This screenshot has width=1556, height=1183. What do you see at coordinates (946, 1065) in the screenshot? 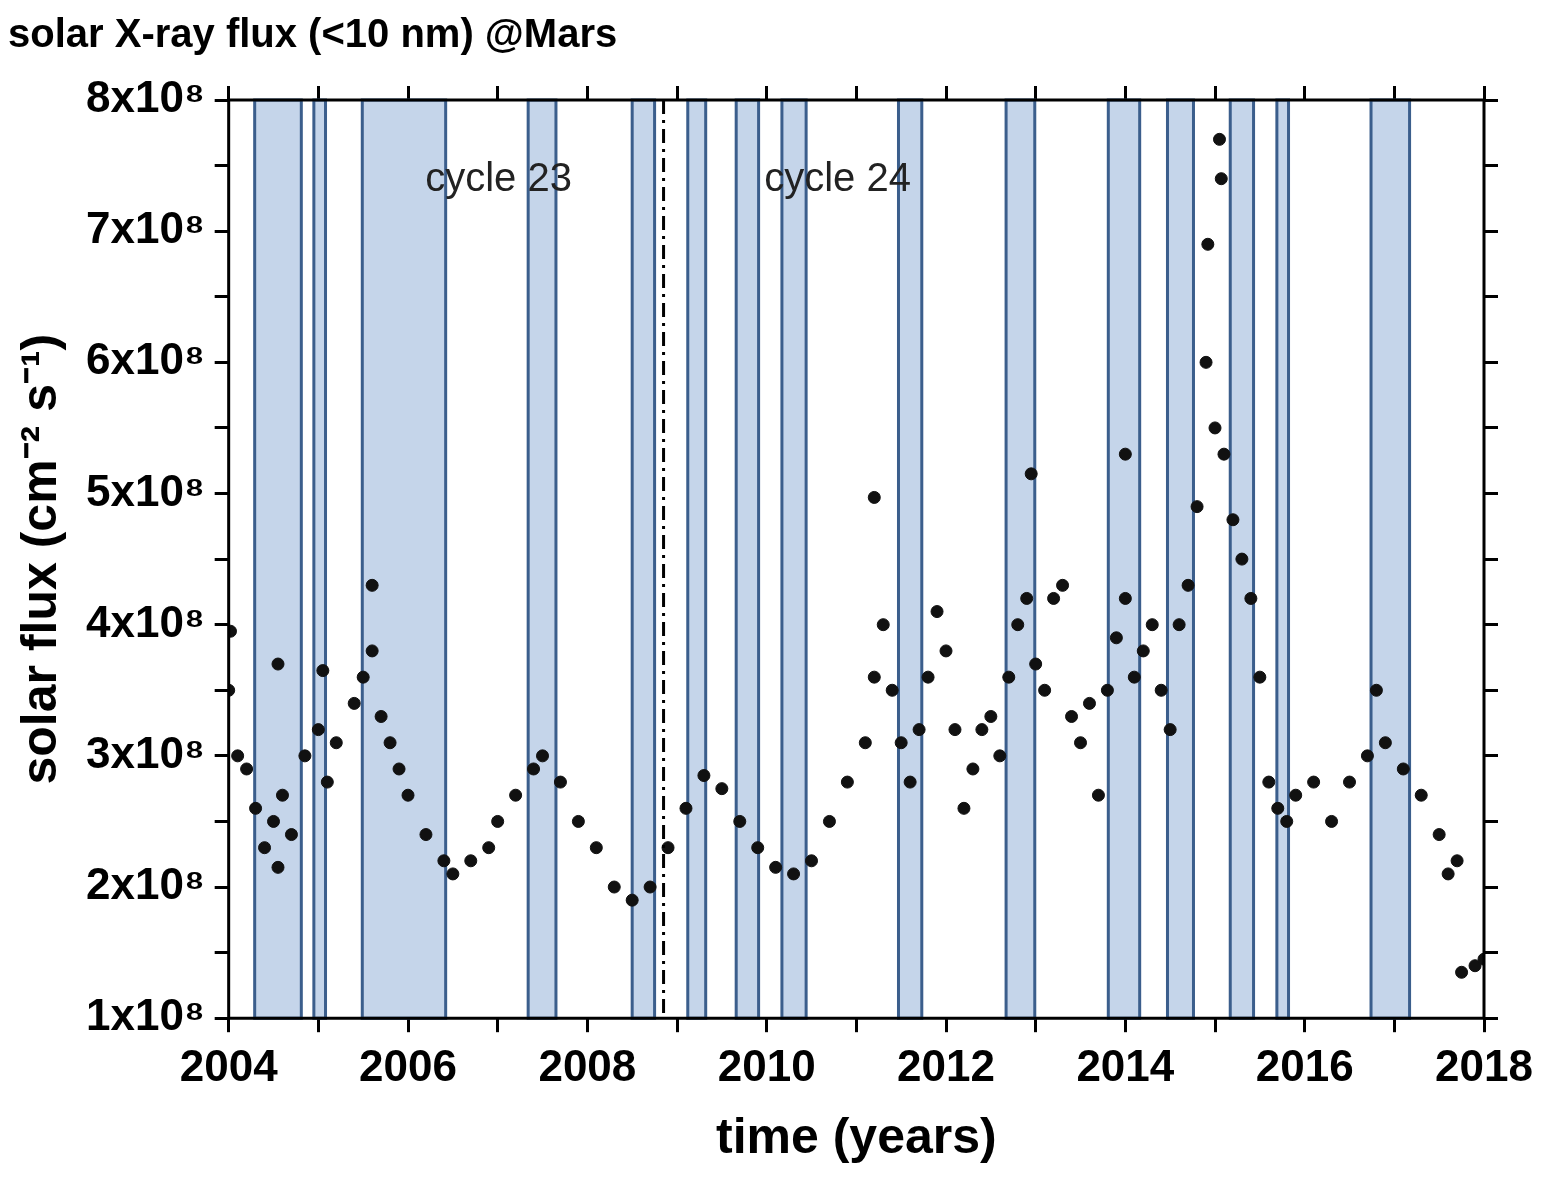
I see `x-tick-label: 2012` at bounding box center [946, 1065].